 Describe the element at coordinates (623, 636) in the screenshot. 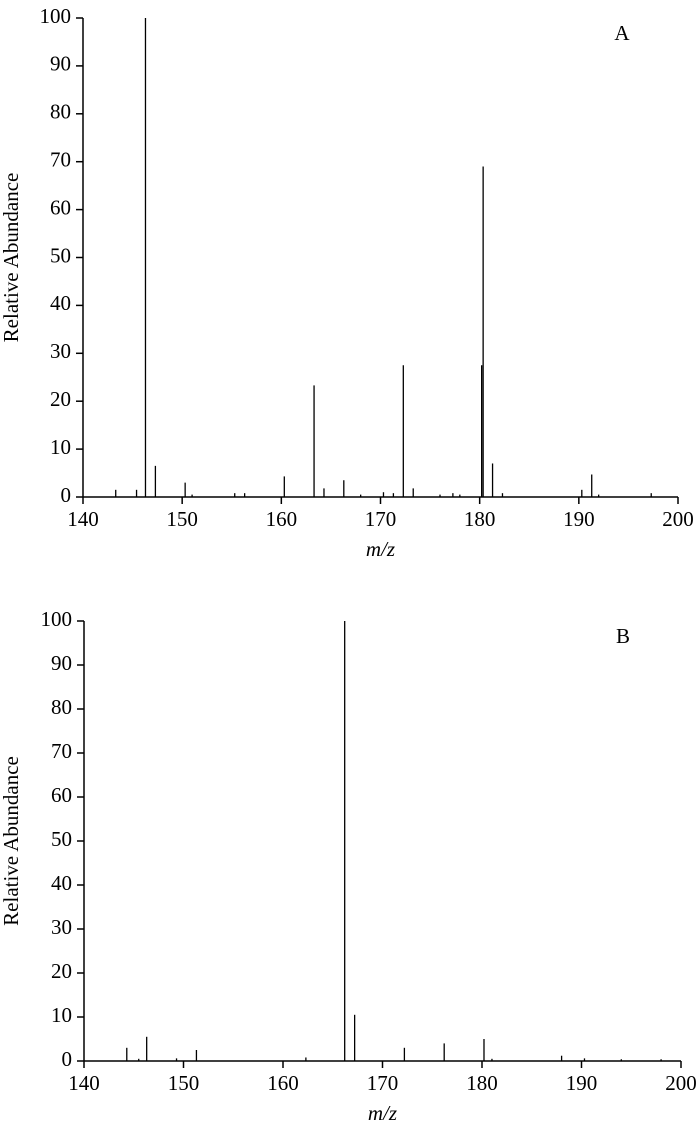

I see `panel-label: B` at that location.